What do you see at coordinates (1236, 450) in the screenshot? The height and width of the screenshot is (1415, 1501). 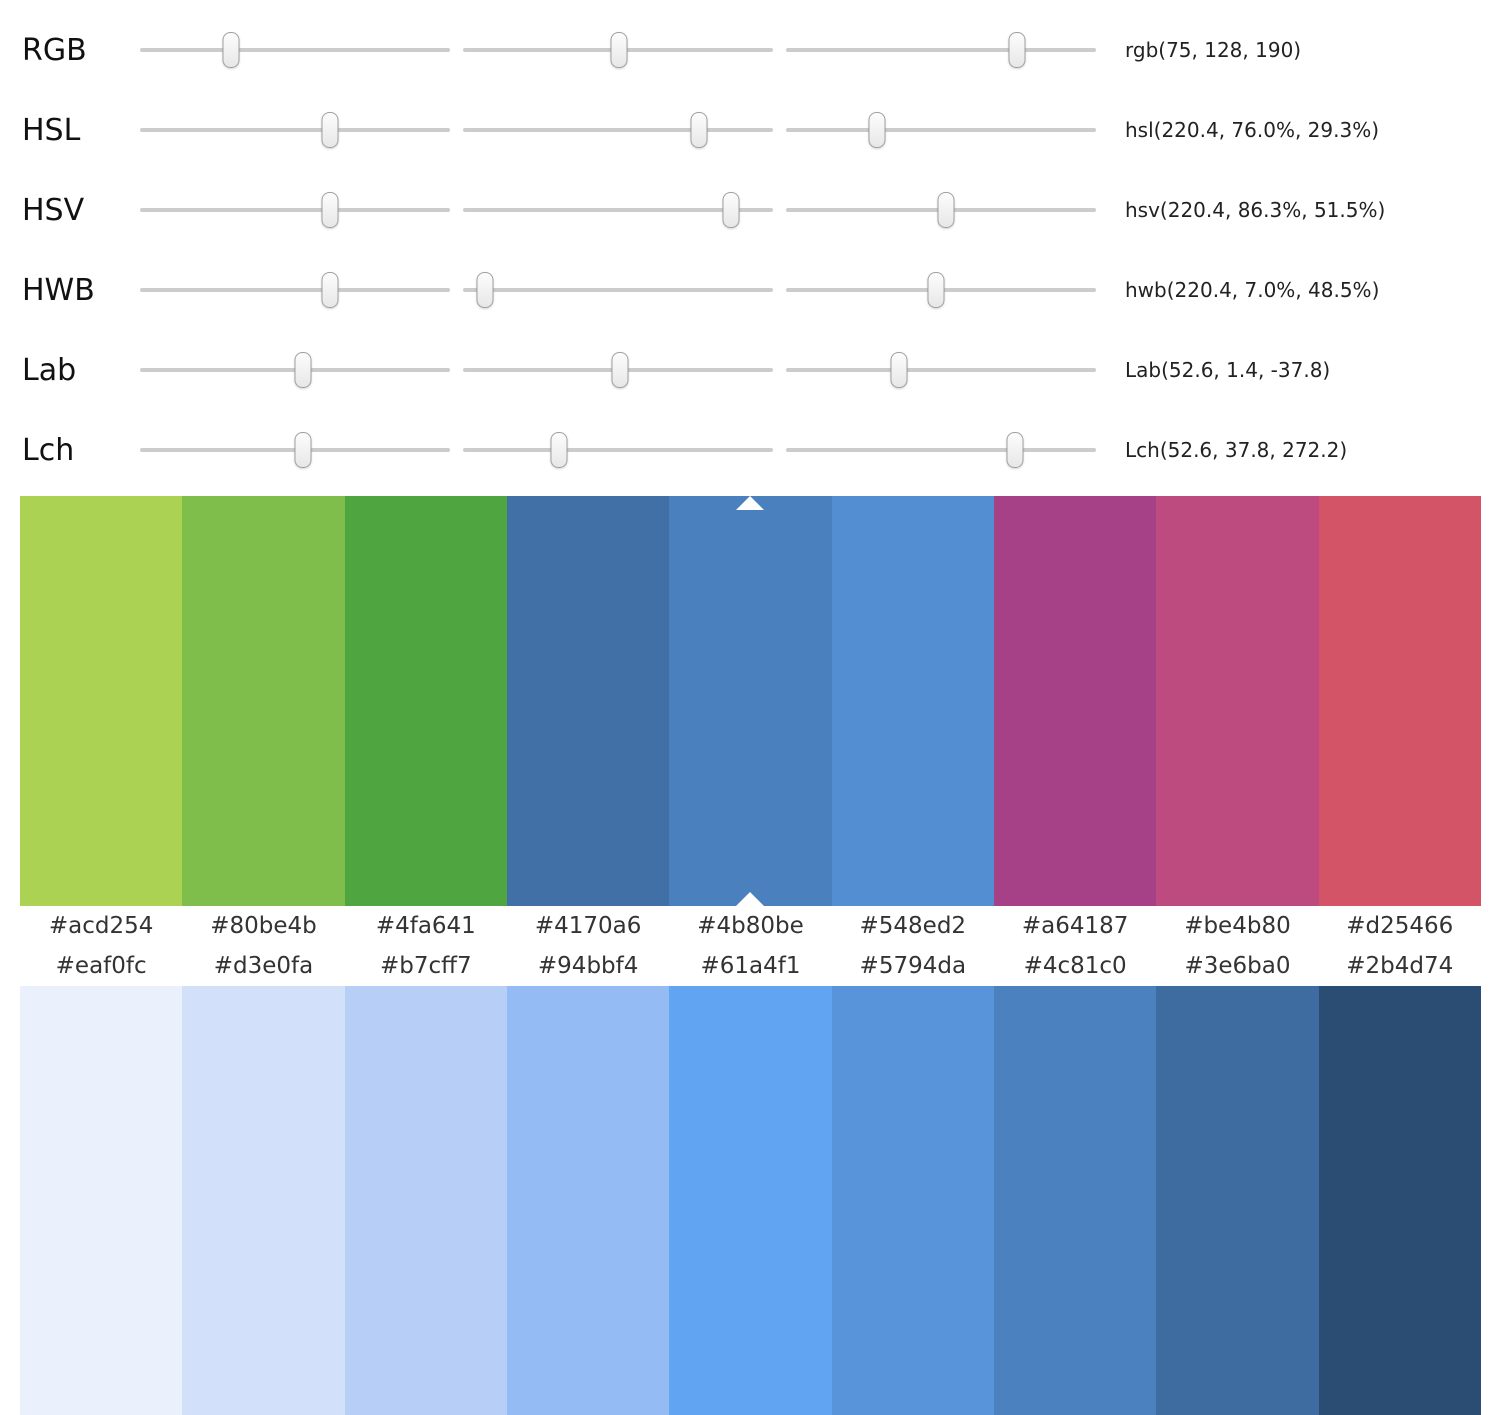 I see `slider-value-text: Lch(52.6, 37.8, 272.2)` at bounding box center [1236, 450].